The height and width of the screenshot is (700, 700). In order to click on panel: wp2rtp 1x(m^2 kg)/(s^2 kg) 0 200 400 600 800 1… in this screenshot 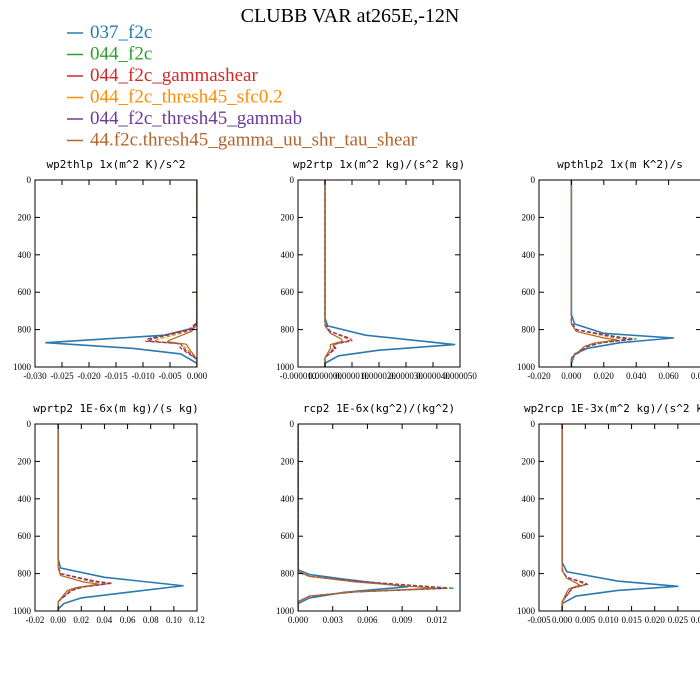, I will do `click(376, 269)`.